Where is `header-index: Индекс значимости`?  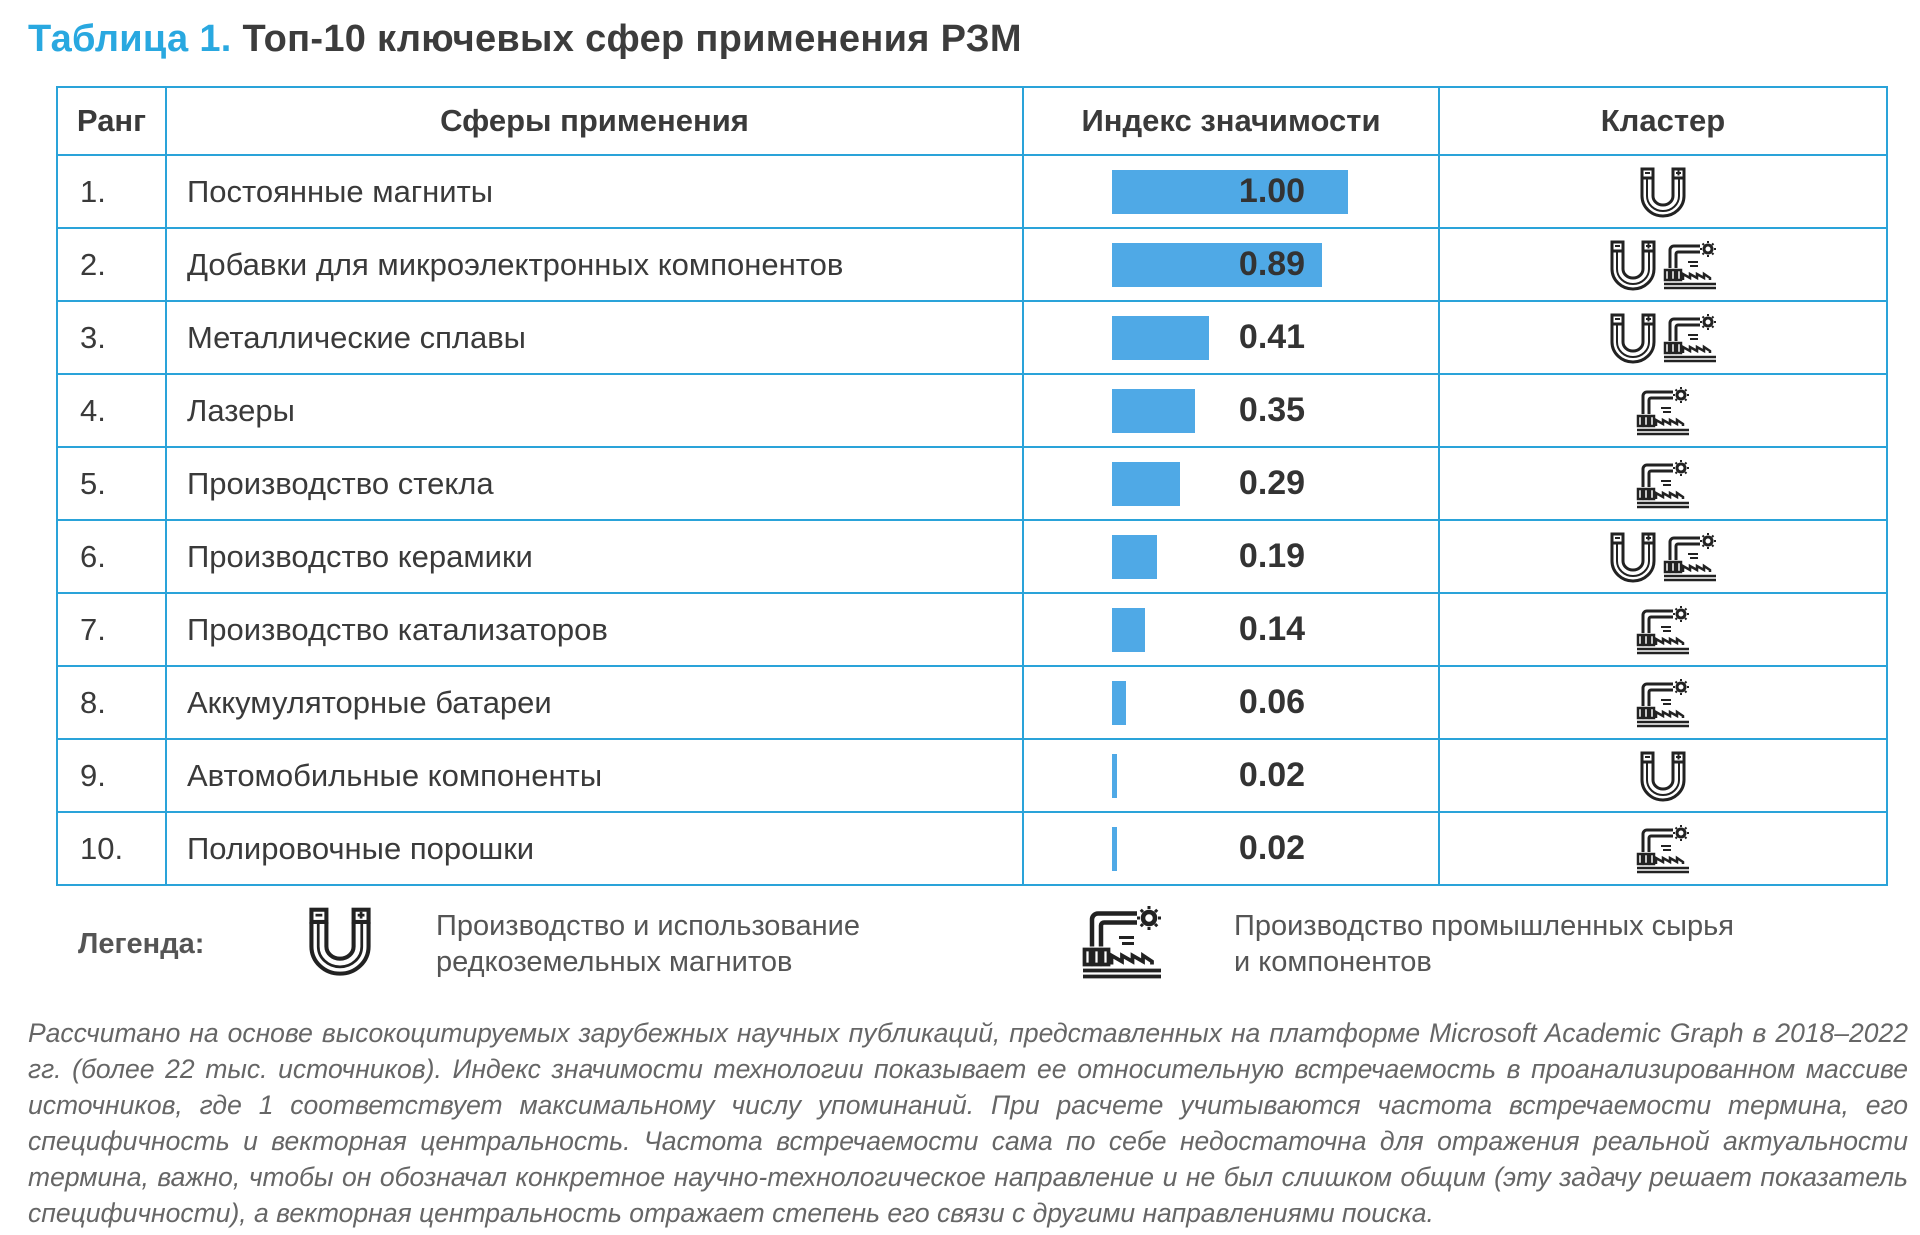
header-index: Индекс значимости is located at coordinates (1231, 121).